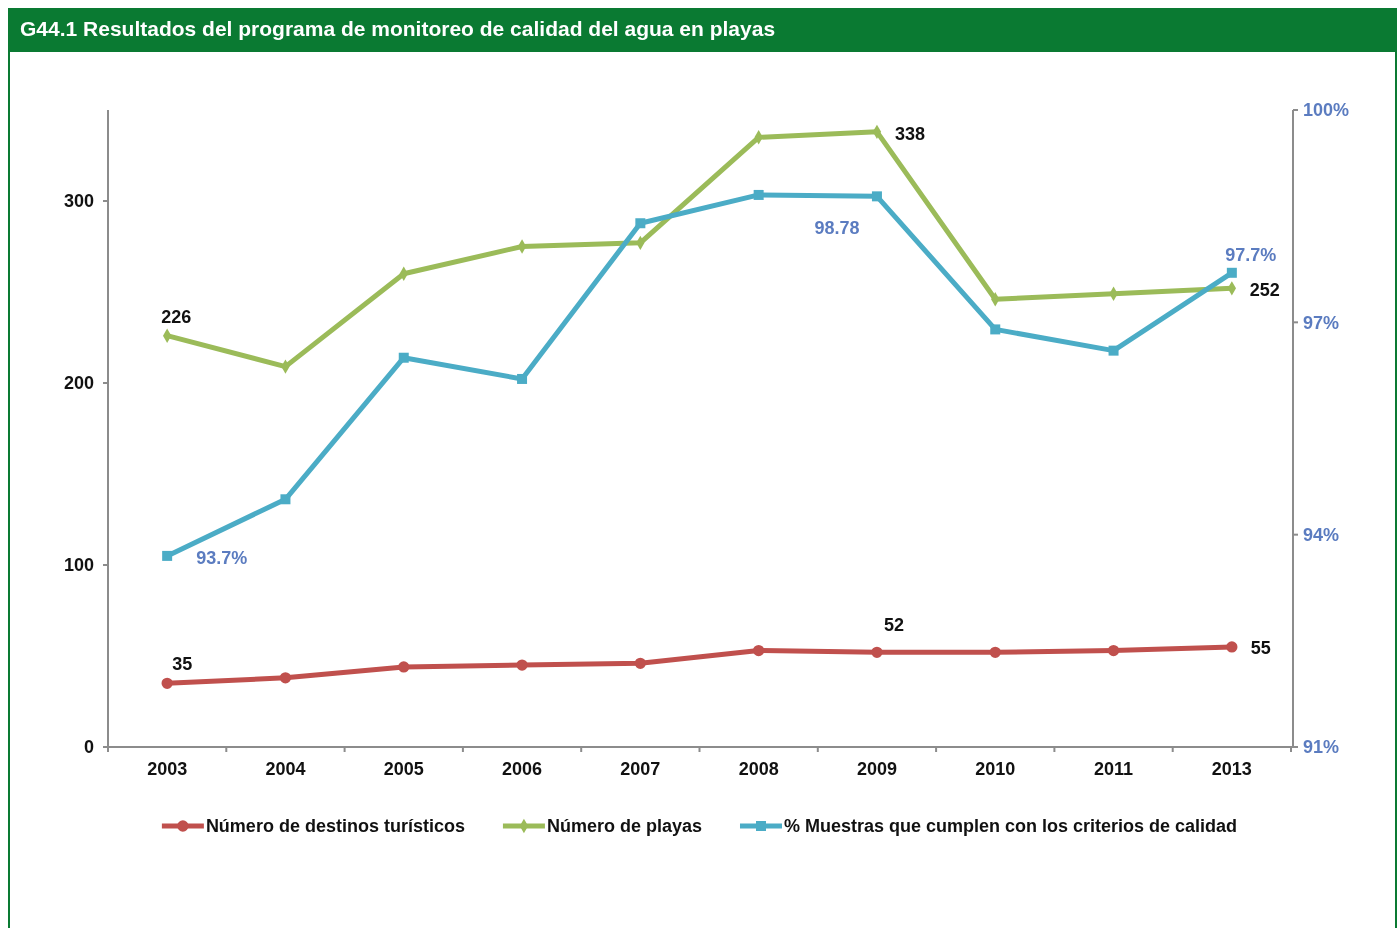 The image size is (1397, 928). What do you see at coordinates (1326, 110) in the screenshot?
I see `y2-tick-label: 100%` at bounding box center [1326, 110].